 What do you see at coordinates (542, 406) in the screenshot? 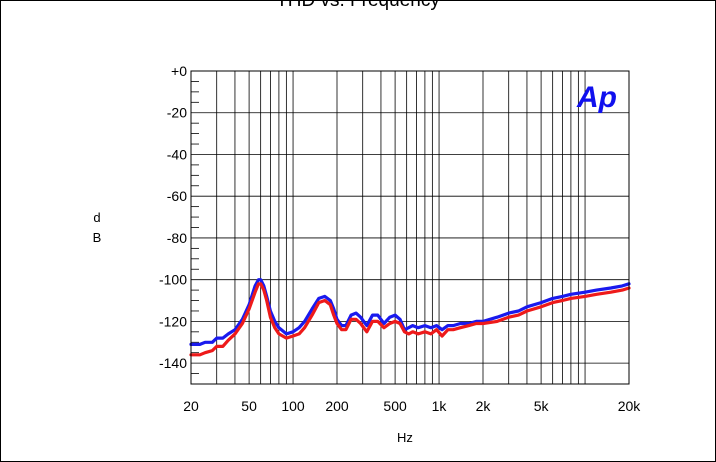
I see `x-tick-label: 5k` at bounding box center [542, 406].